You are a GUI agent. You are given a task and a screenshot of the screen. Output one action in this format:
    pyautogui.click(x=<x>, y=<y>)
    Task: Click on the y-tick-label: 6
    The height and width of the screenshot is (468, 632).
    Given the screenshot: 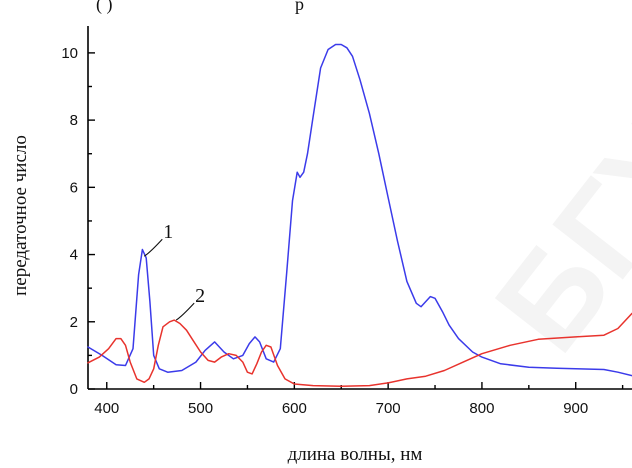 What is the action you would take?
    pyautogui.click(x=74, y=187)
    